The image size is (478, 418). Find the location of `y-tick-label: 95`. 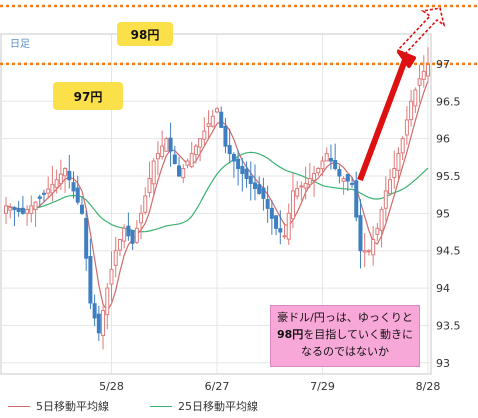

y-tick-label: 95 is located at coordinates (443, 213).